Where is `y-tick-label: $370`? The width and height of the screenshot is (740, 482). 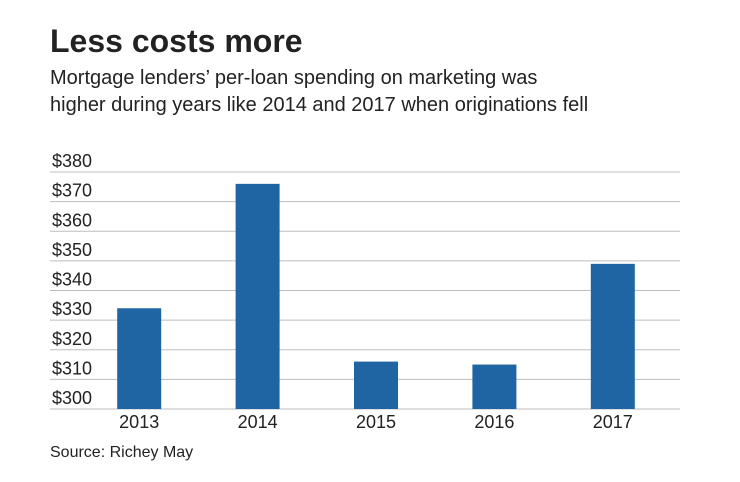
y-tick-label: $370 is located at coordinates (72, 191).